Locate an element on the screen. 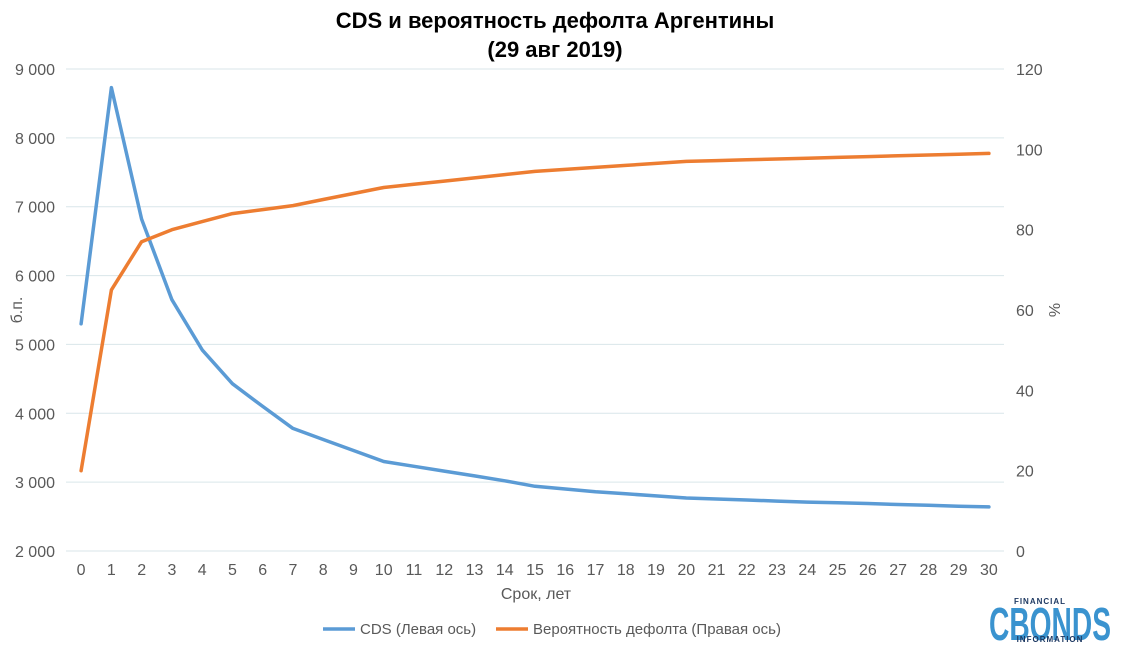 Image resolution: width=1121 pixels, height=650 pixels. left-axis-title: б.п. is located at coordinates (17, 310).